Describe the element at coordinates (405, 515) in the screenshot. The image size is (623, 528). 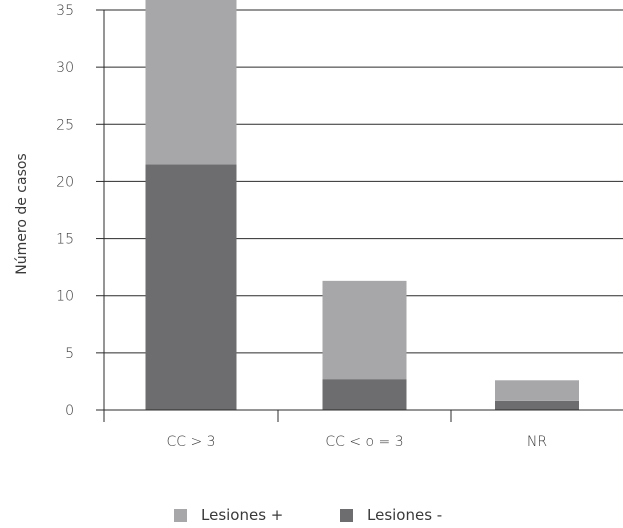
I see `legend-label-lesiones-negative: Lesiones -` at that location.